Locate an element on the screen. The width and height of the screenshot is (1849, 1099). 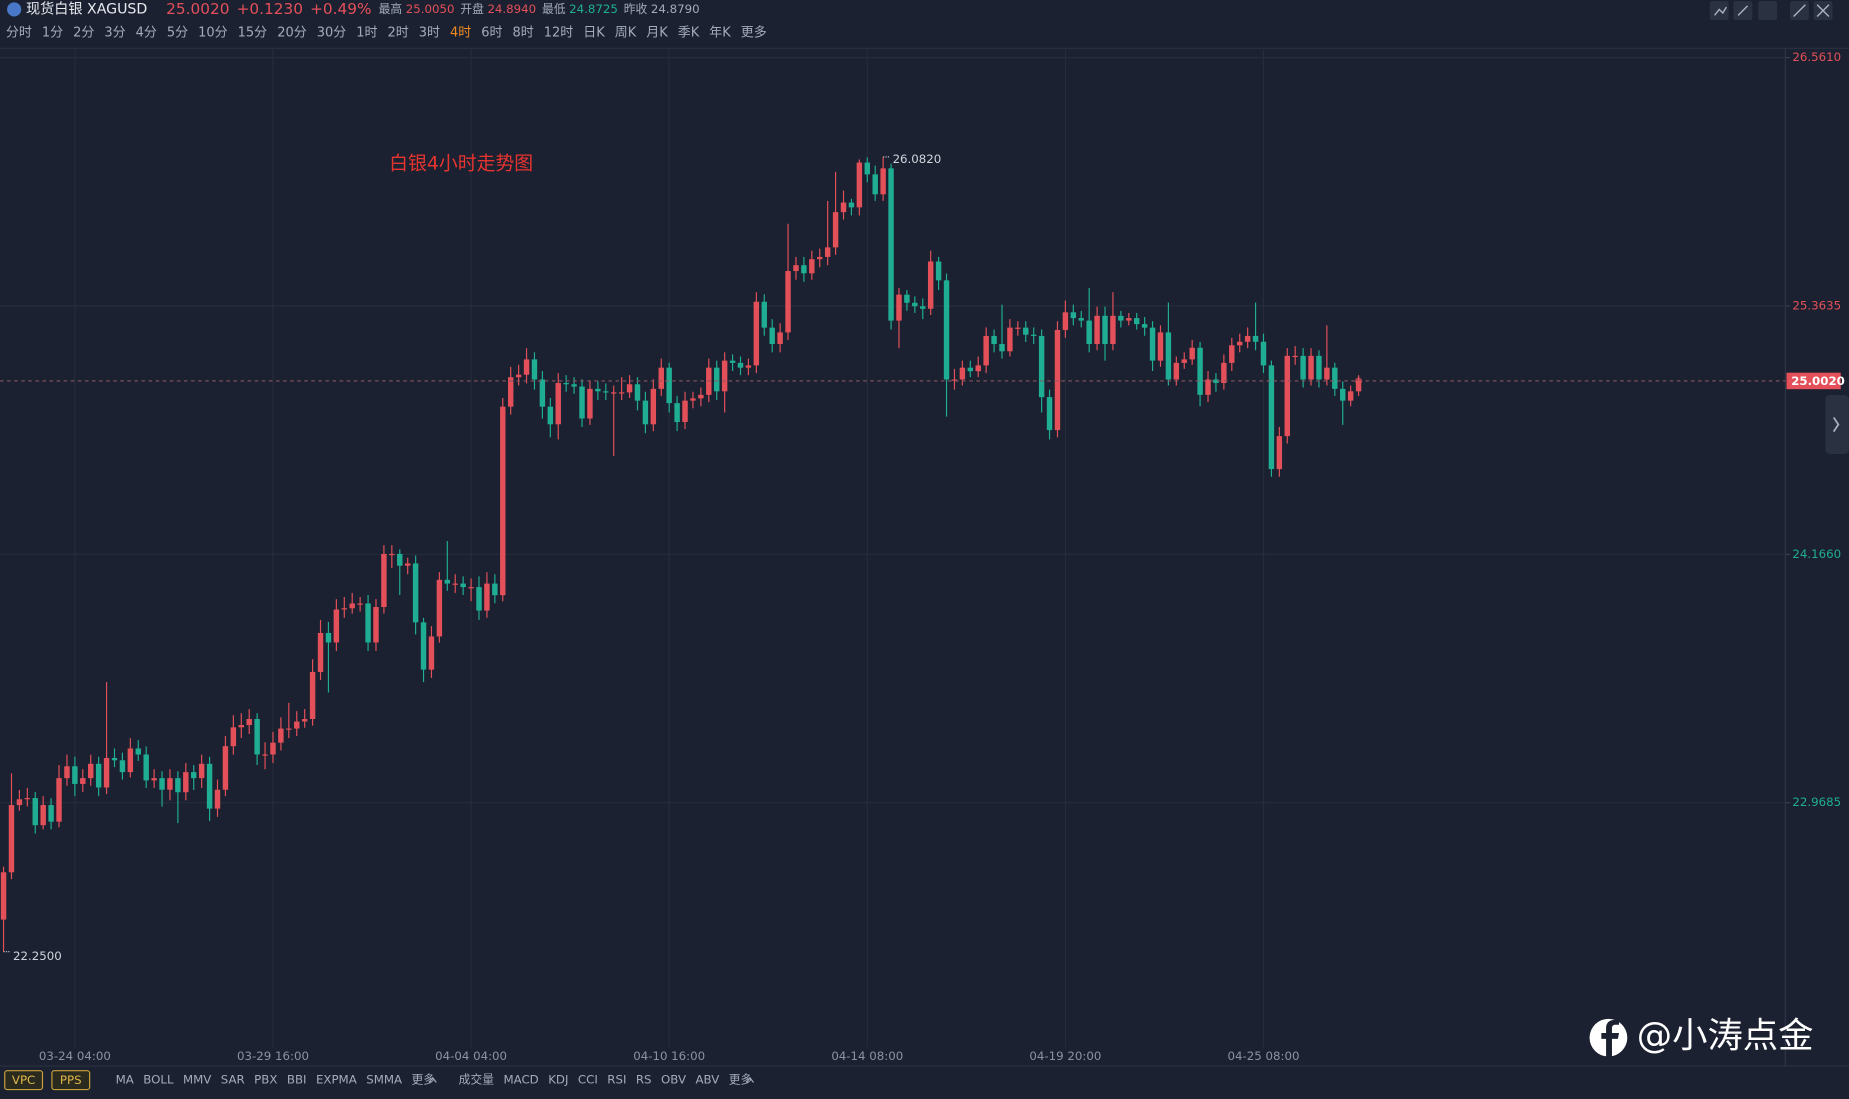
main-indicator: PBX is located at coordinates (265, 1080).